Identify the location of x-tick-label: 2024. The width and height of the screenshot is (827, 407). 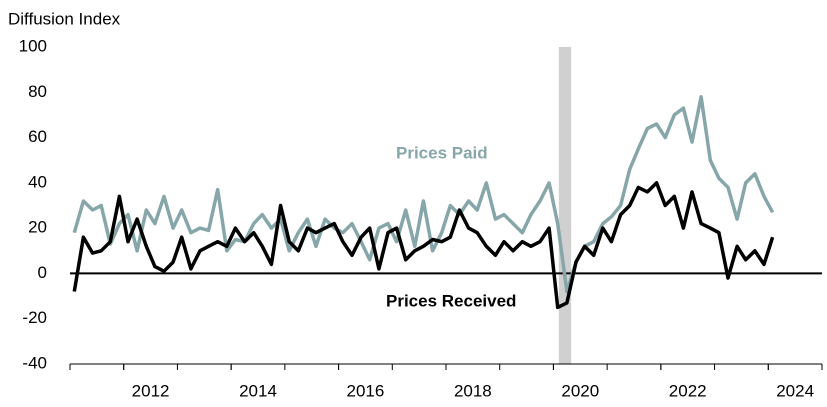
(795, 390).